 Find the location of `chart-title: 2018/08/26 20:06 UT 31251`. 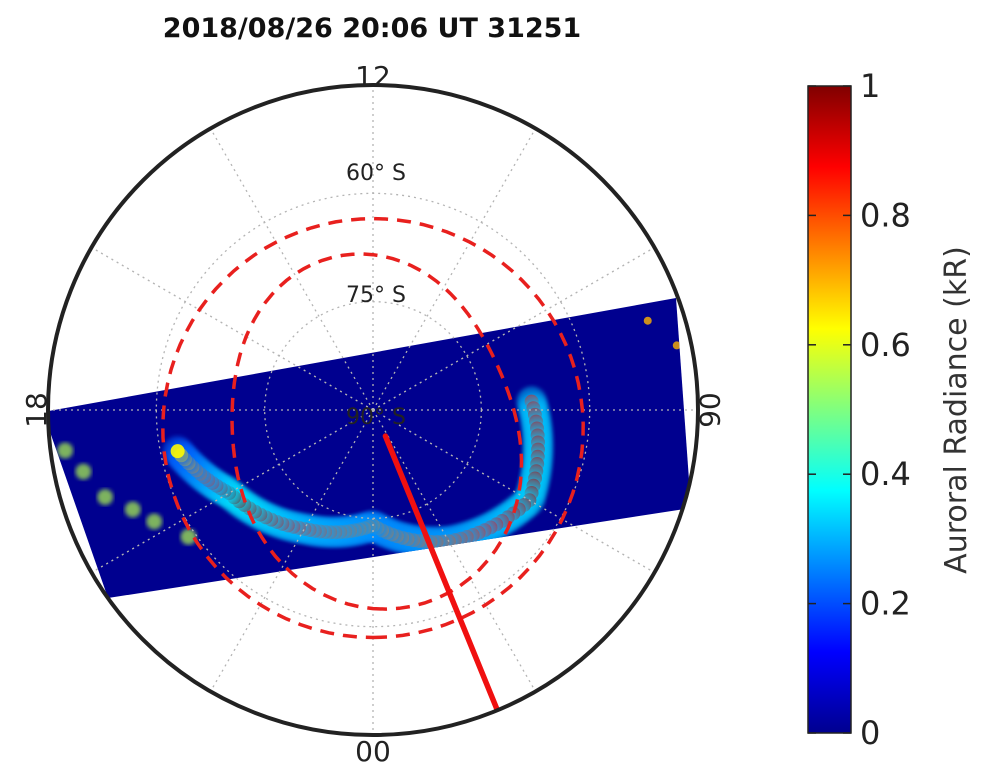

chart-title: 2018/08/26 20:06 UT 31251 is located at coordinates (372, 28).